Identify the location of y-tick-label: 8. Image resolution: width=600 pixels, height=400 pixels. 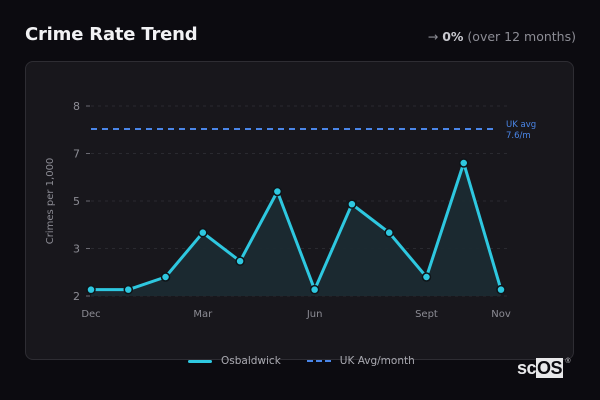
(76, 106).